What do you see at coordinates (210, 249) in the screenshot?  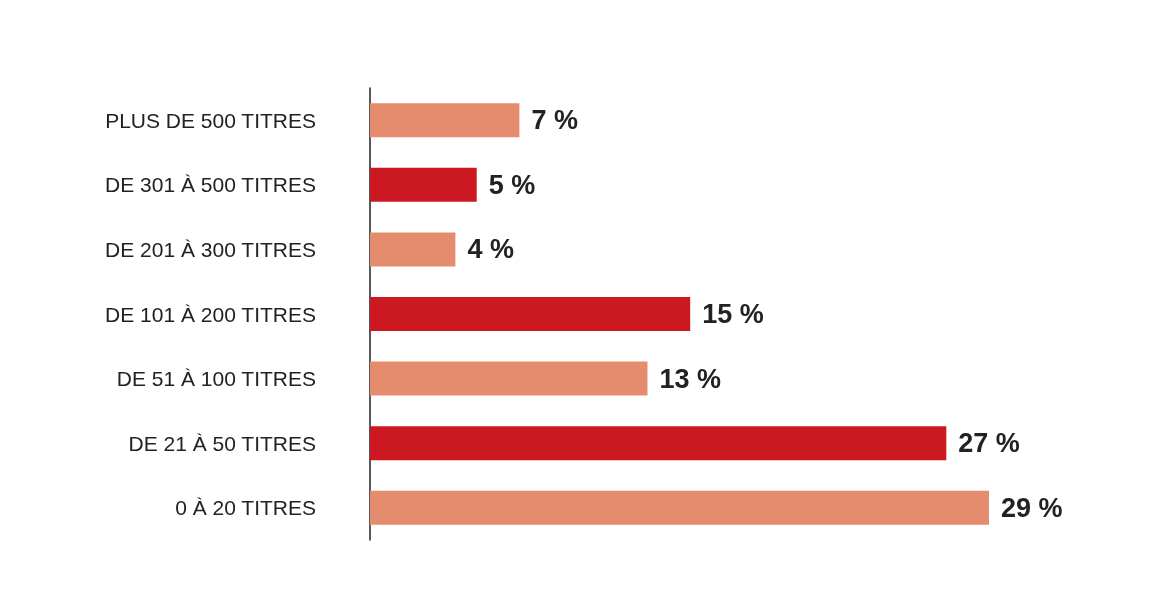 I see `y-tick-label: DE 201 À 300 TITRES` at bounding box center [210, 249].